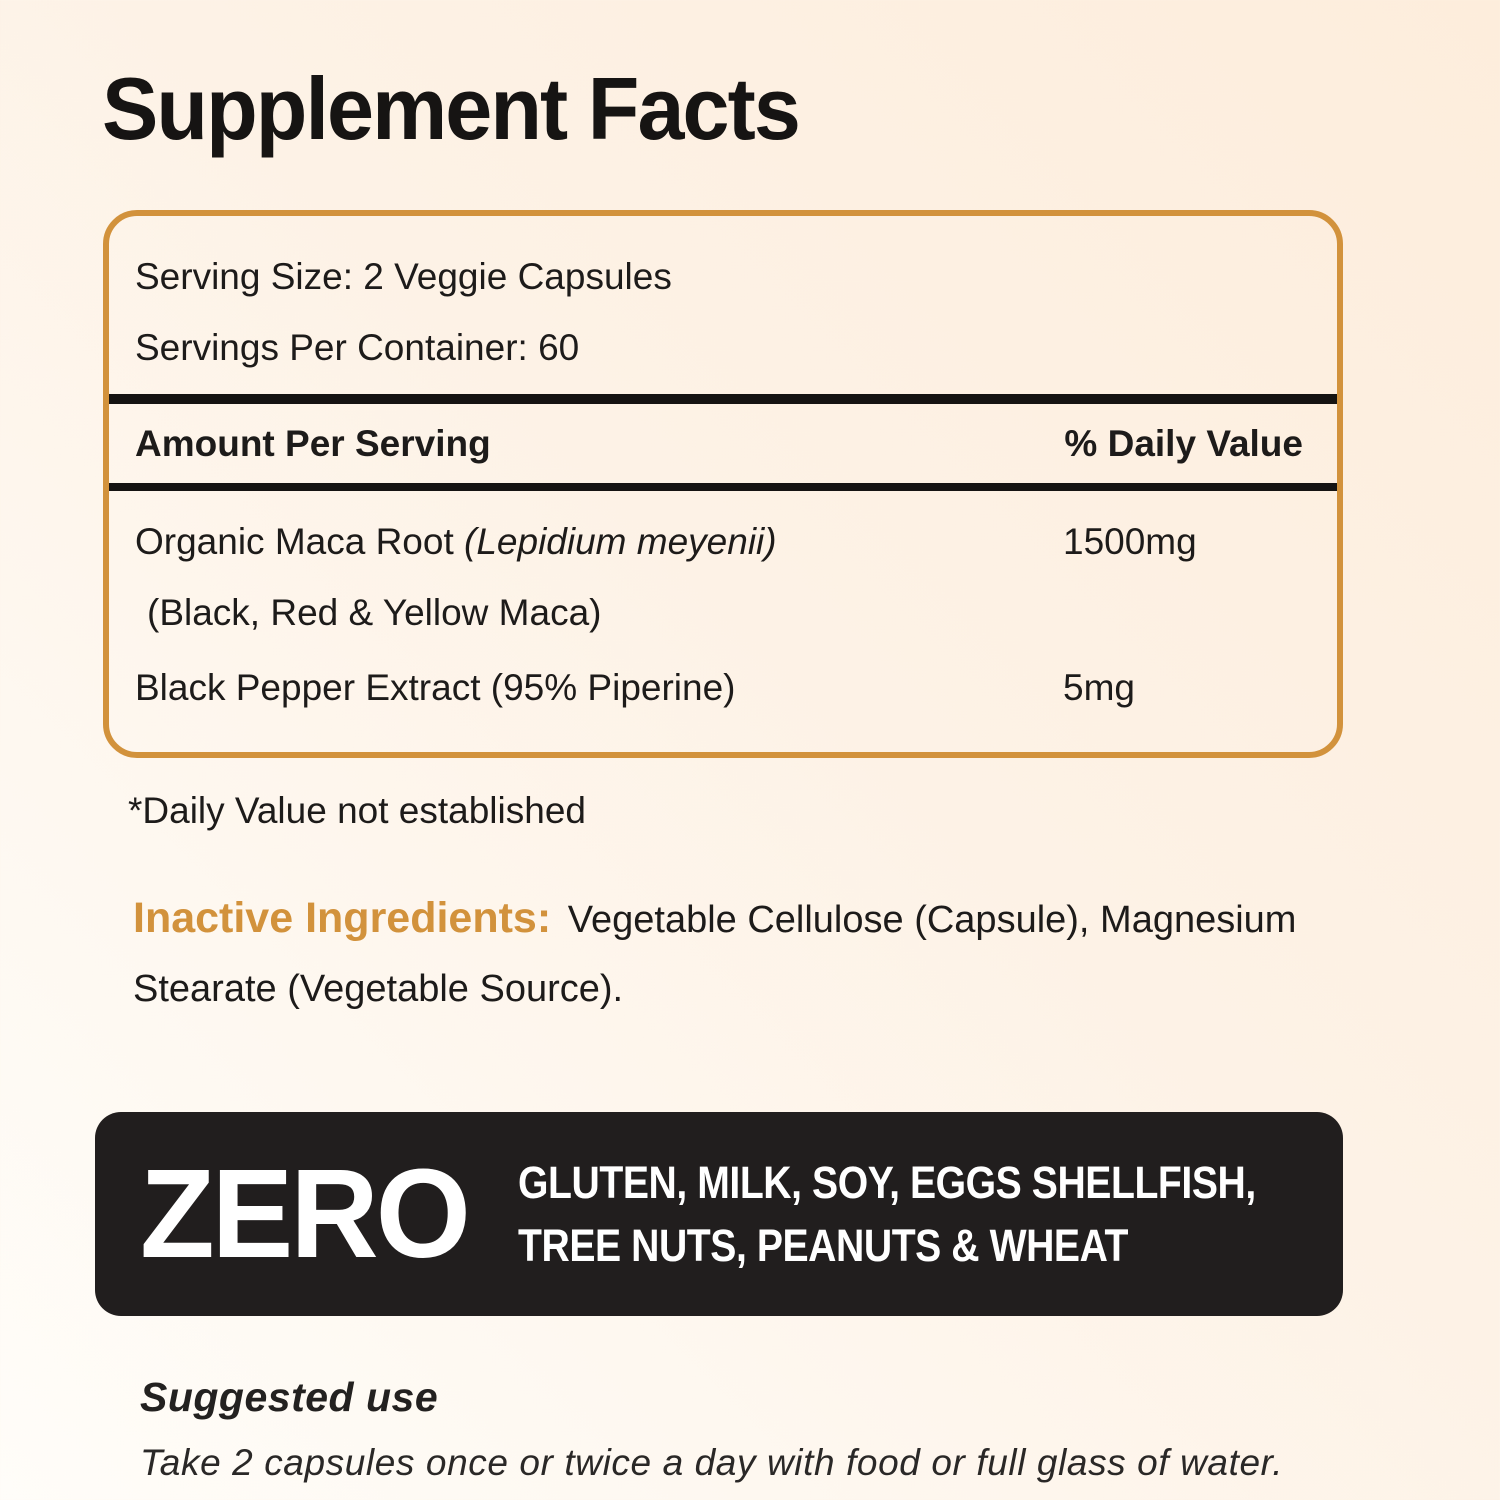  Describe the element at coordinates (1099, 687) in the screenshot. I see `ingredient-amount: 5mg` at that location.